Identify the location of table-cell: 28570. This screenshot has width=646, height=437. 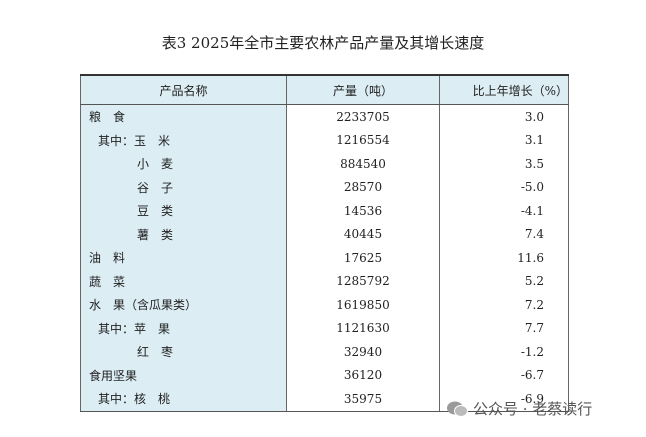
(363, 187).